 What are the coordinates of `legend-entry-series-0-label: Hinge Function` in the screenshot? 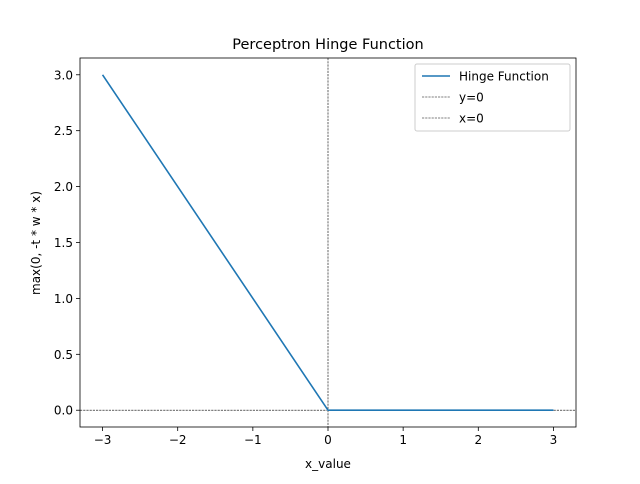 It's located at (504, 77).